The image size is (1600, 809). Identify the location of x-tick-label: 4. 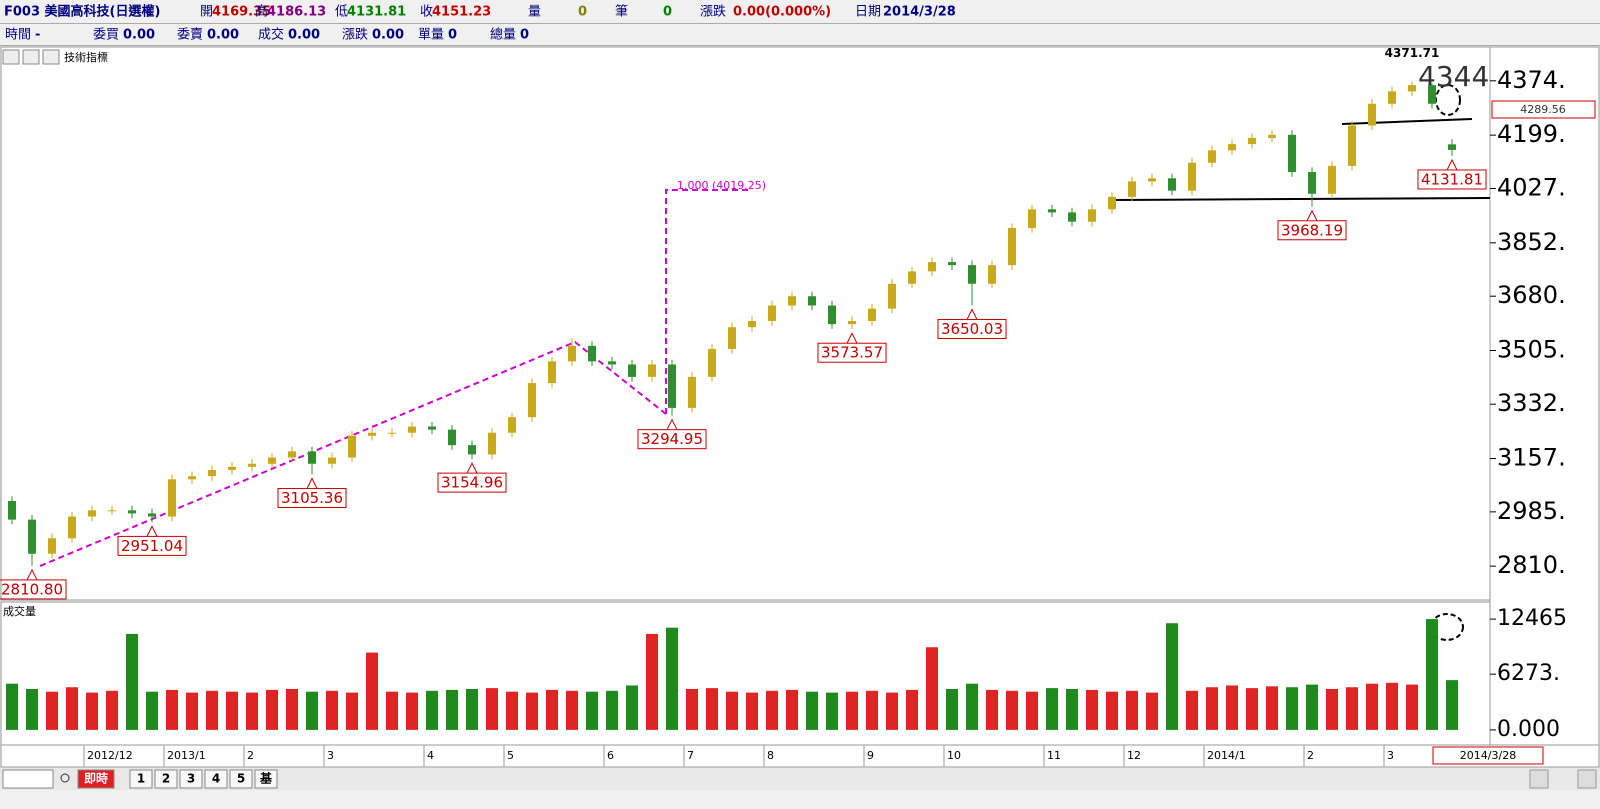
(430, 755).